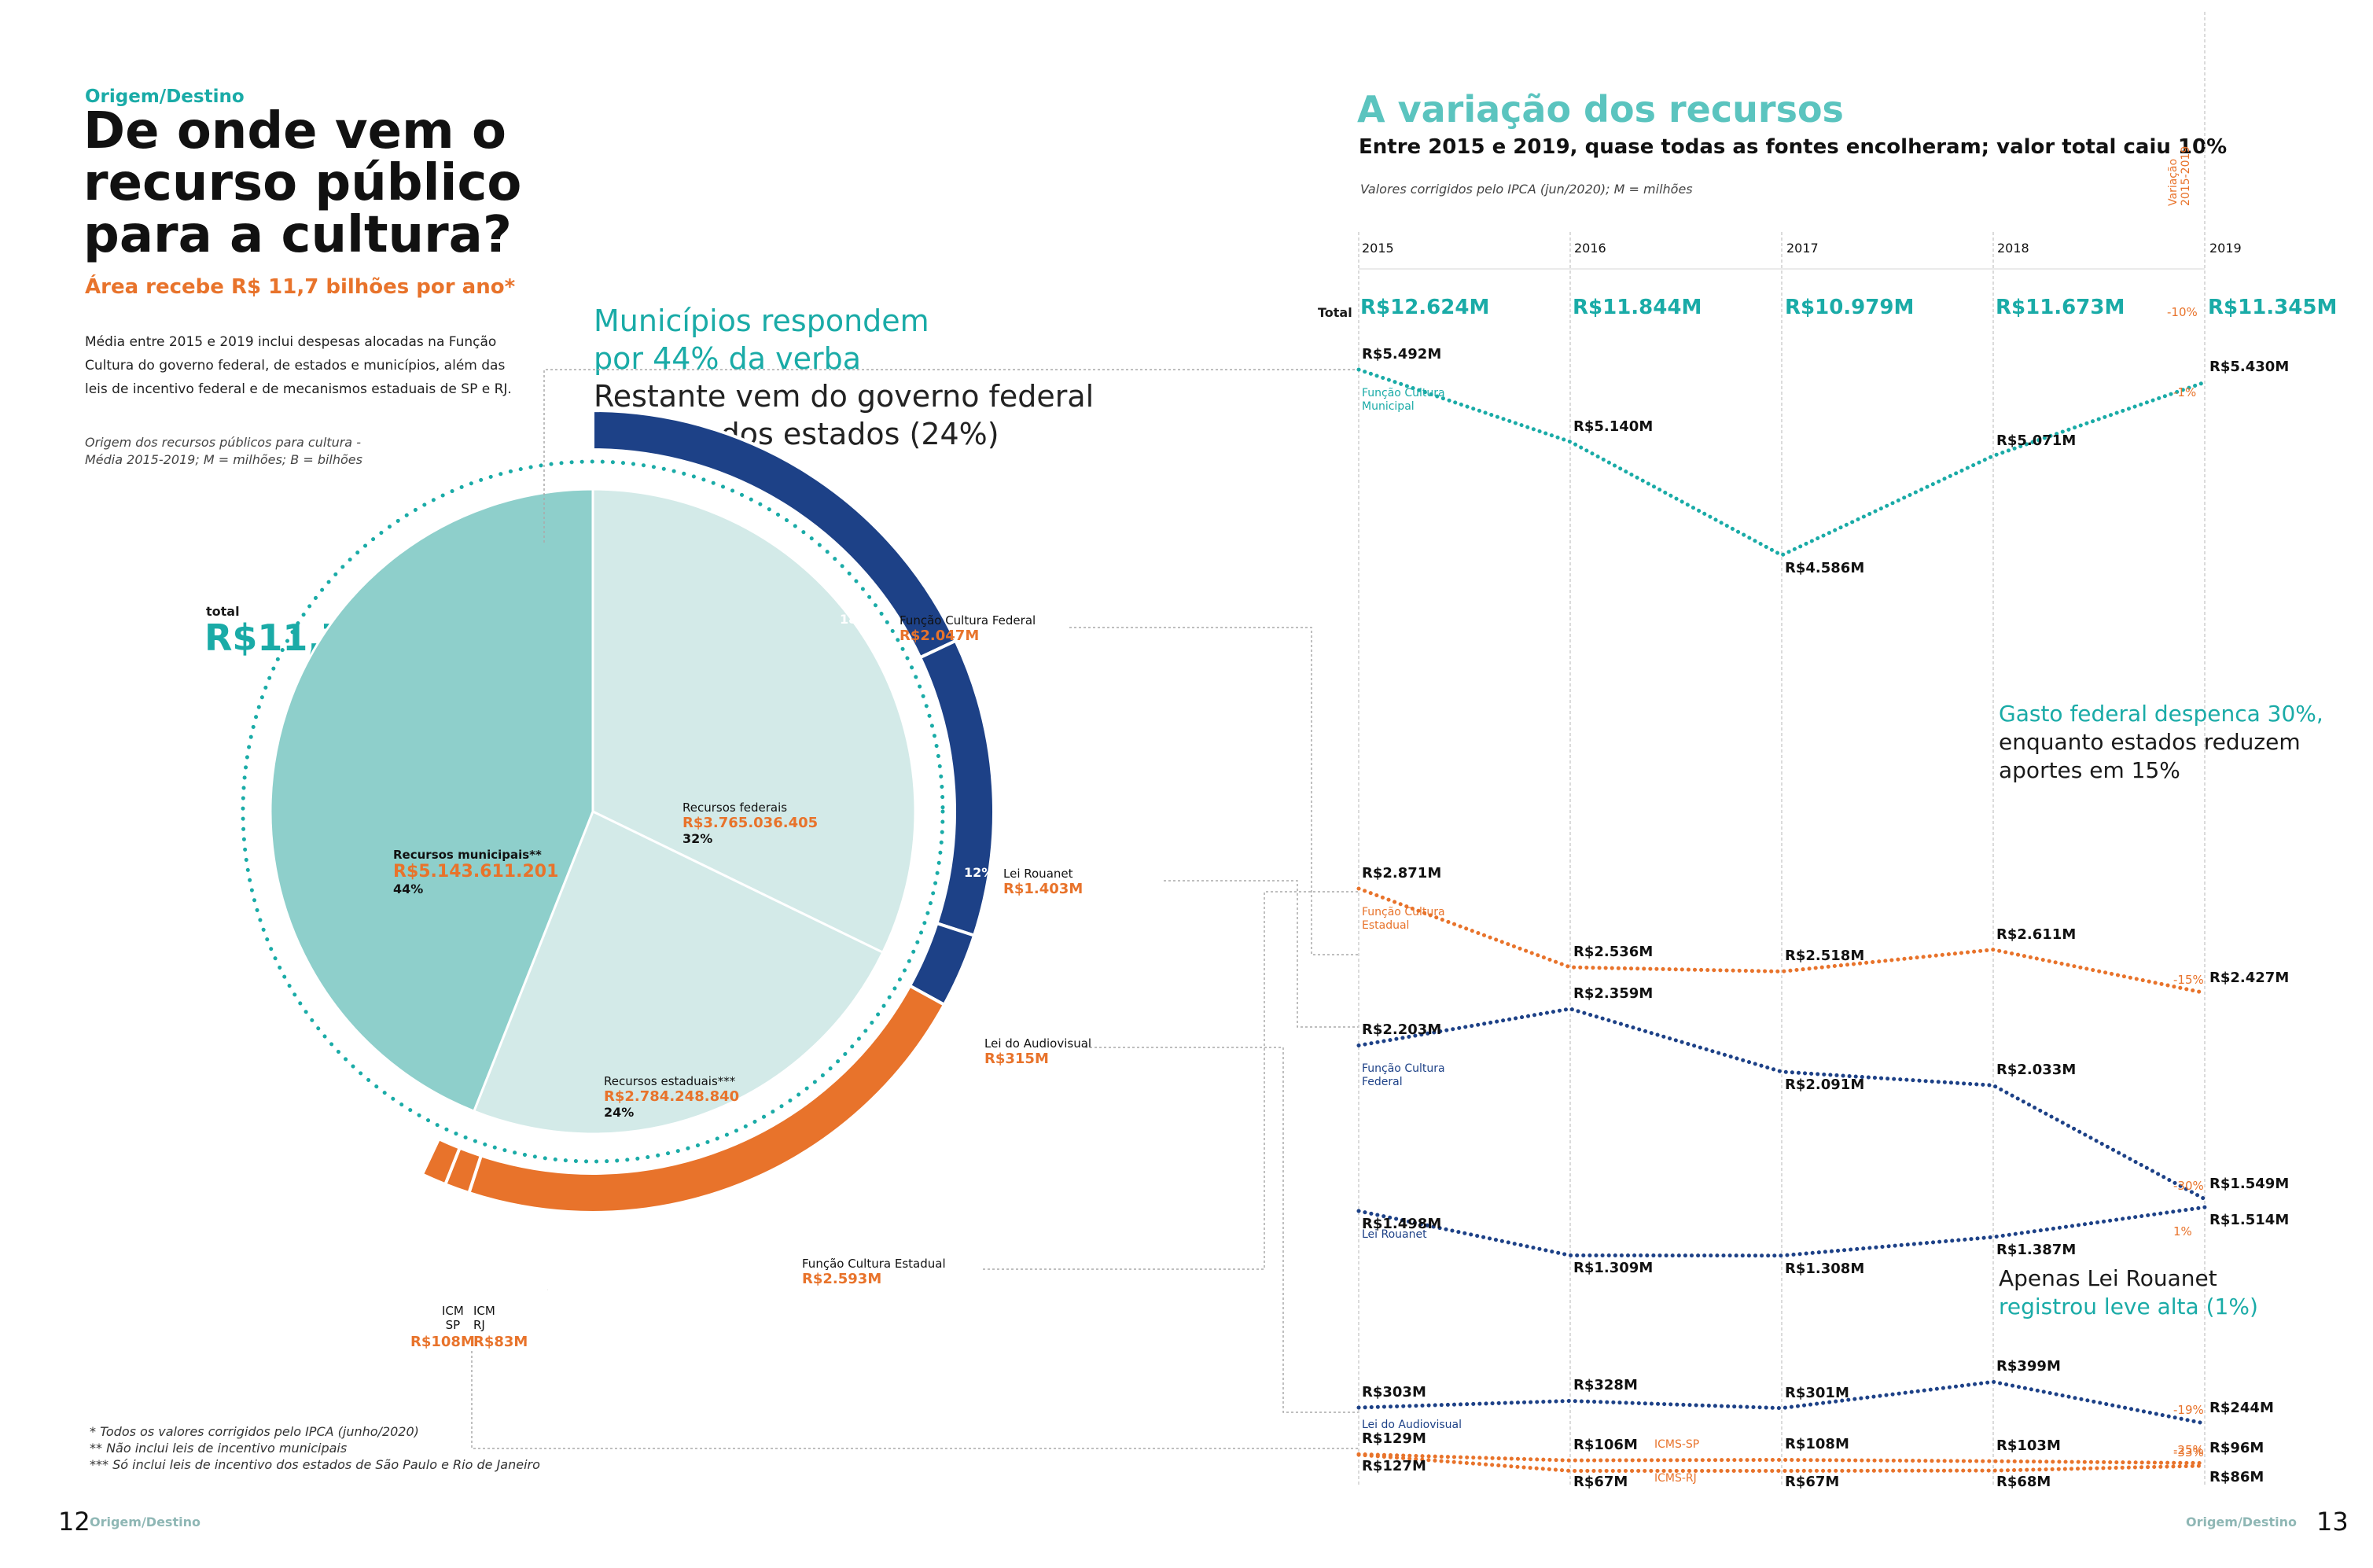 The image size is (2373, 1568). Describe the element at coordinates (1404, 912) in the screenshot. I see `series-name: Função Cultura` at that location.